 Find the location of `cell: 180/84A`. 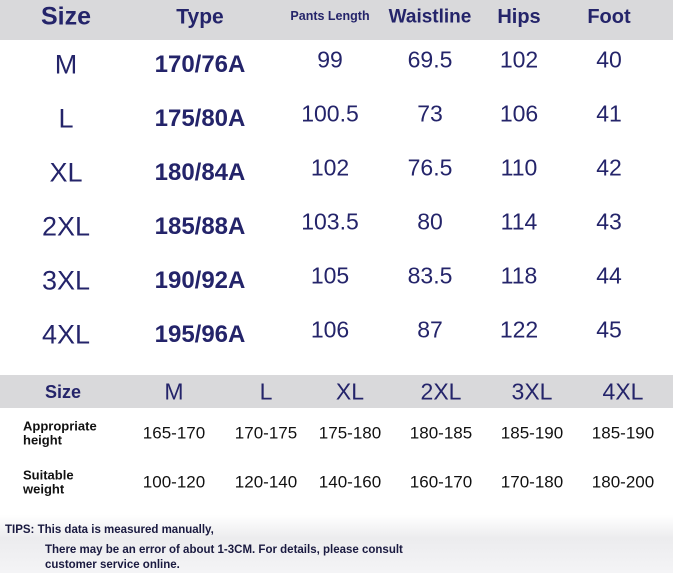

cell: 180/84A is located at coordinates (200, 172).